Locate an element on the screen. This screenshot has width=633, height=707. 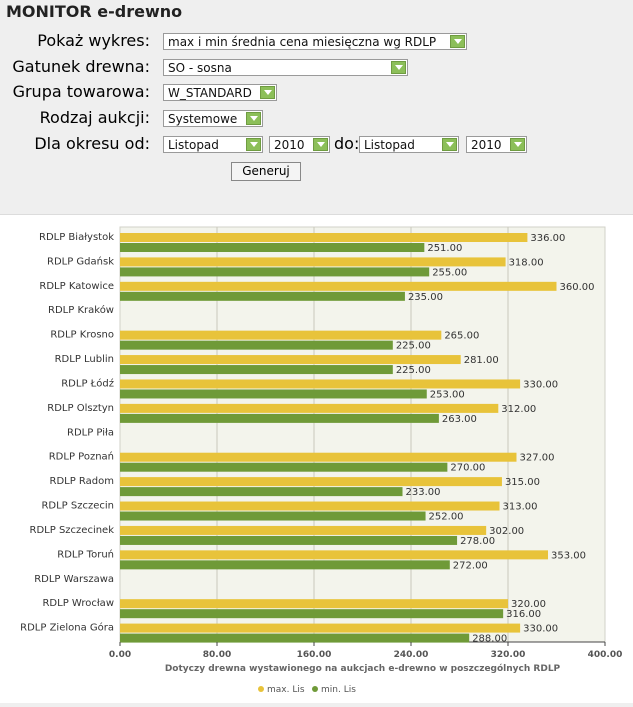
page-title: MONITOR e-drewno is located at coordinates (94, 11).